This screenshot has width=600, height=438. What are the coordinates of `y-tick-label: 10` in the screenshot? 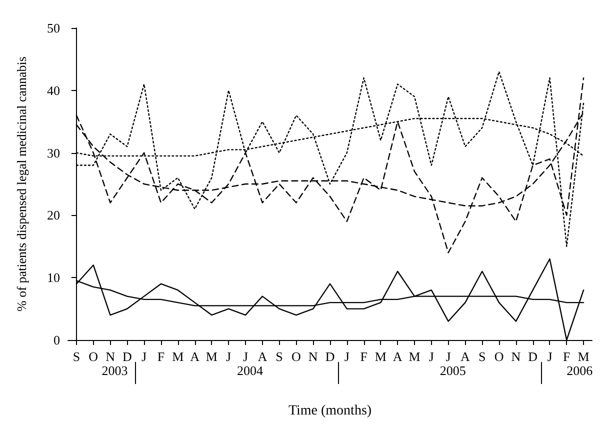 It's located at (53, 278).